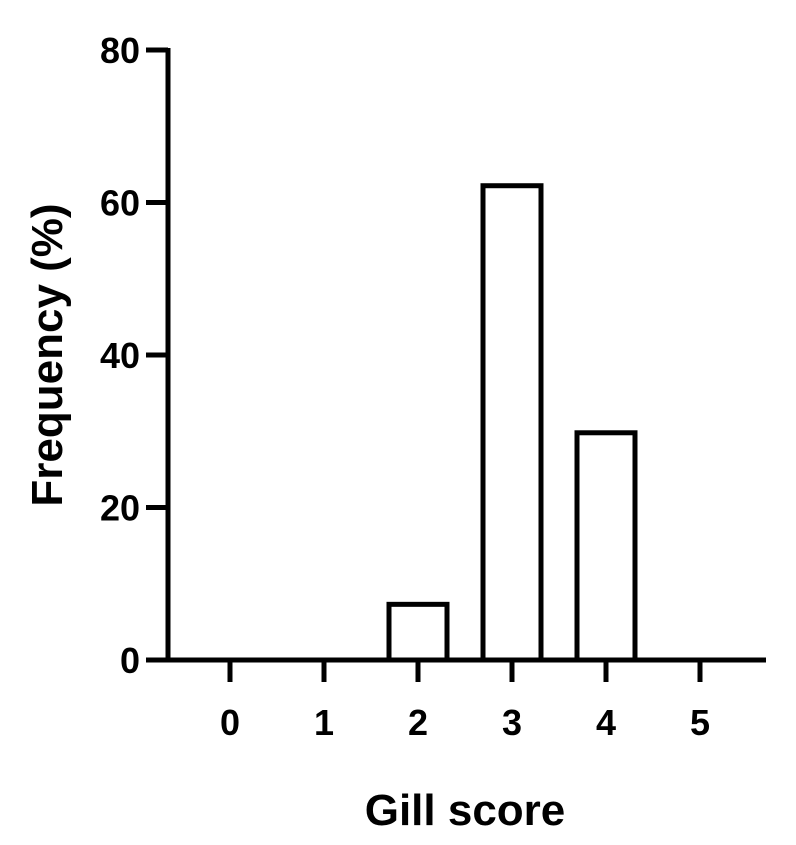 Image resolution: width=796 pixels, height=845 pixels. What do you see at coordinates (606, 722) in the screenshot?
I see `x-tick-label: 4` at bounding box center [606, 722].